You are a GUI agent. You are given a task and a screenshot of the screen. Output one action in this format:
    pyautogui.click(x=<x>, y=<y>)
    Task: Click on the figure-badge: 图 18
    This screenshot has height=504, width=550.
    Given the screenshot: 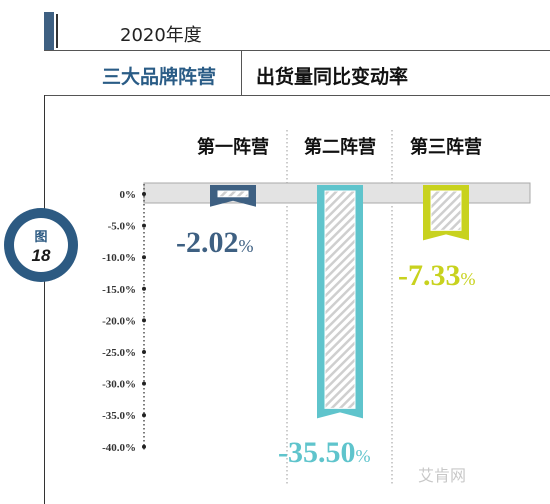 What is the action you would take?
    pyautogui.click(x=41, y=245)
    